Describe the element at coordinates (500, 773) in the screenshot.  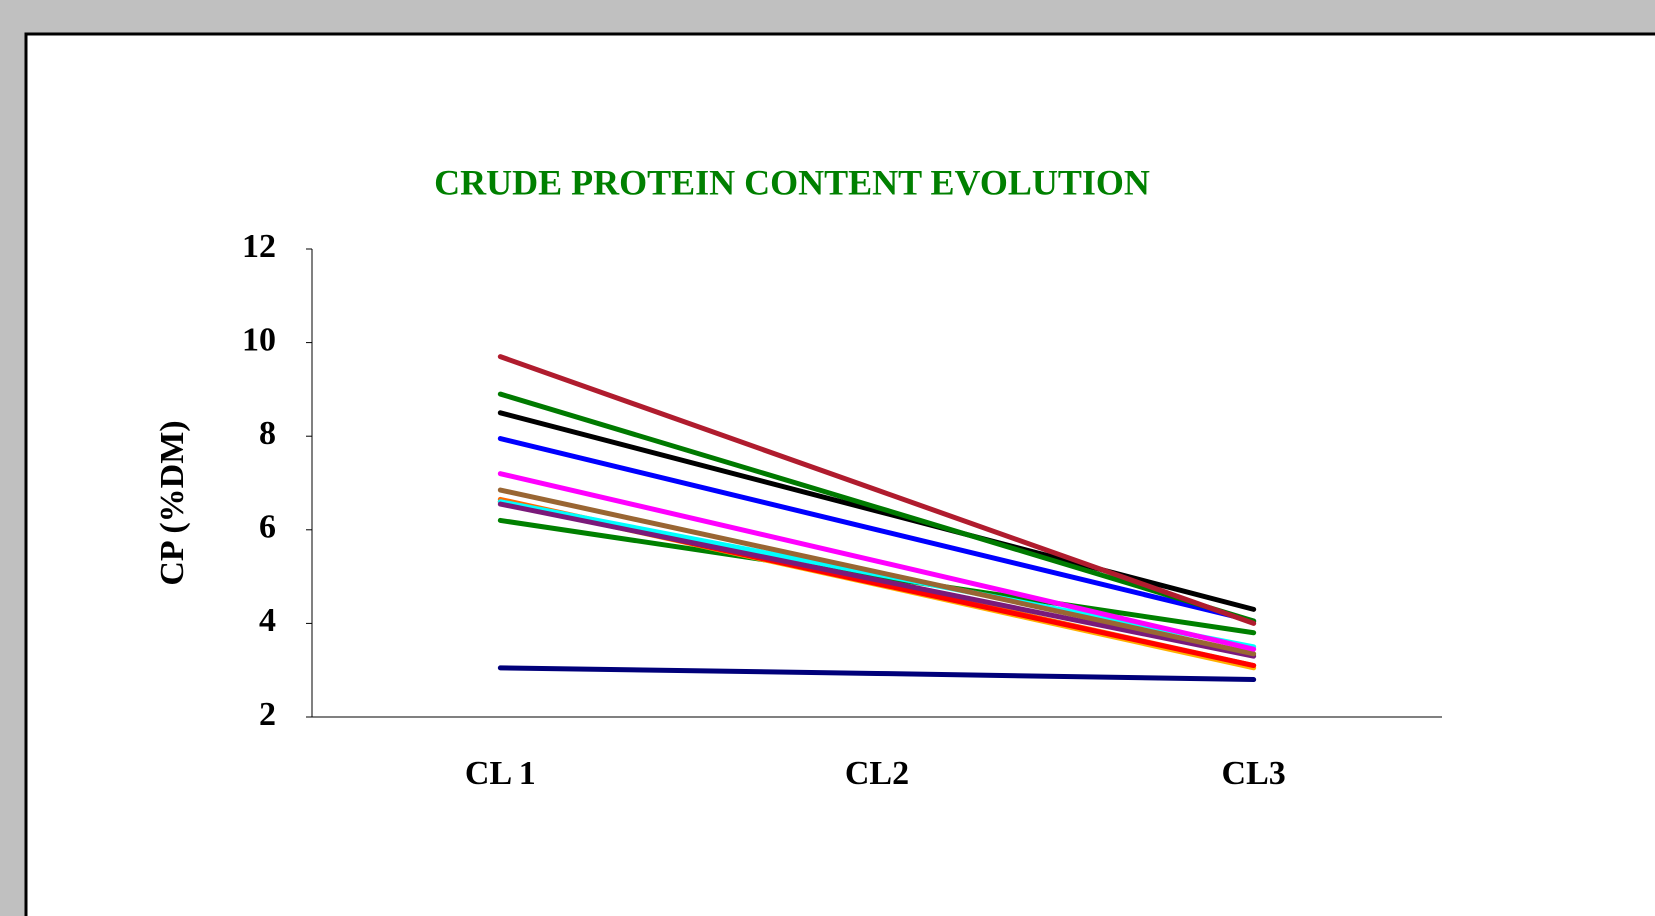
I see `x-tick-label: CL 1` at that location.